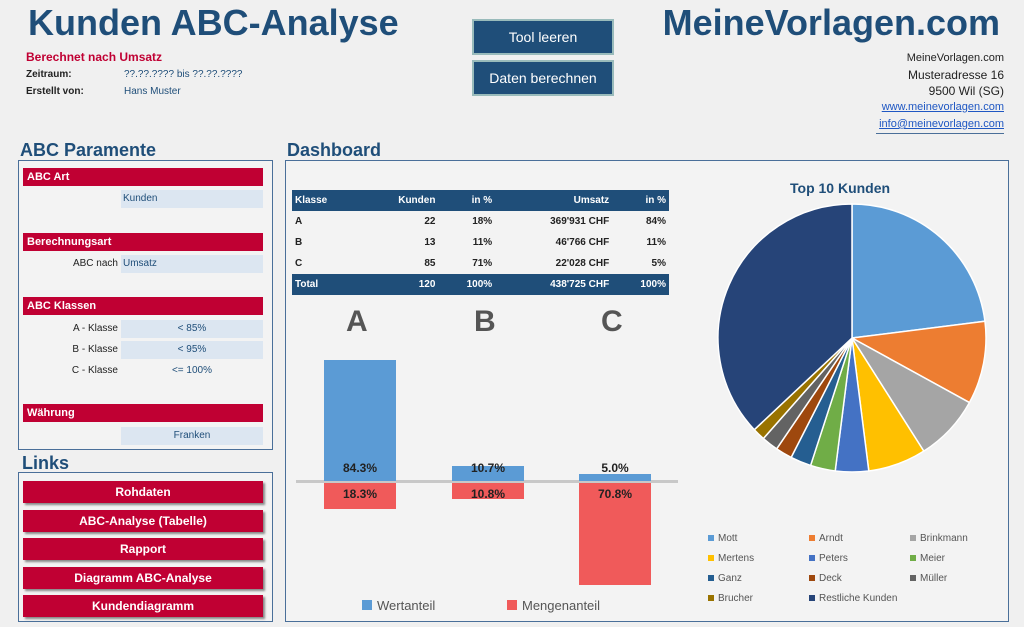 The image size is (1024, 627). What do you see at coordinates (487, 481) in the screenshot?
I see `baseline` at bounding box center [487, 481].